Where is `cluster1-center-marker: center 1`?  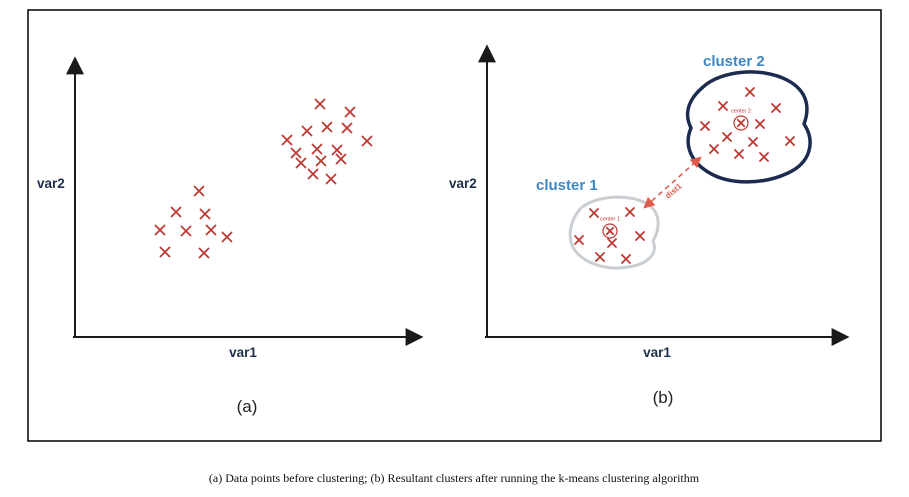
cluster1-center-marker: center 1 is located at coordinates (610, 228).